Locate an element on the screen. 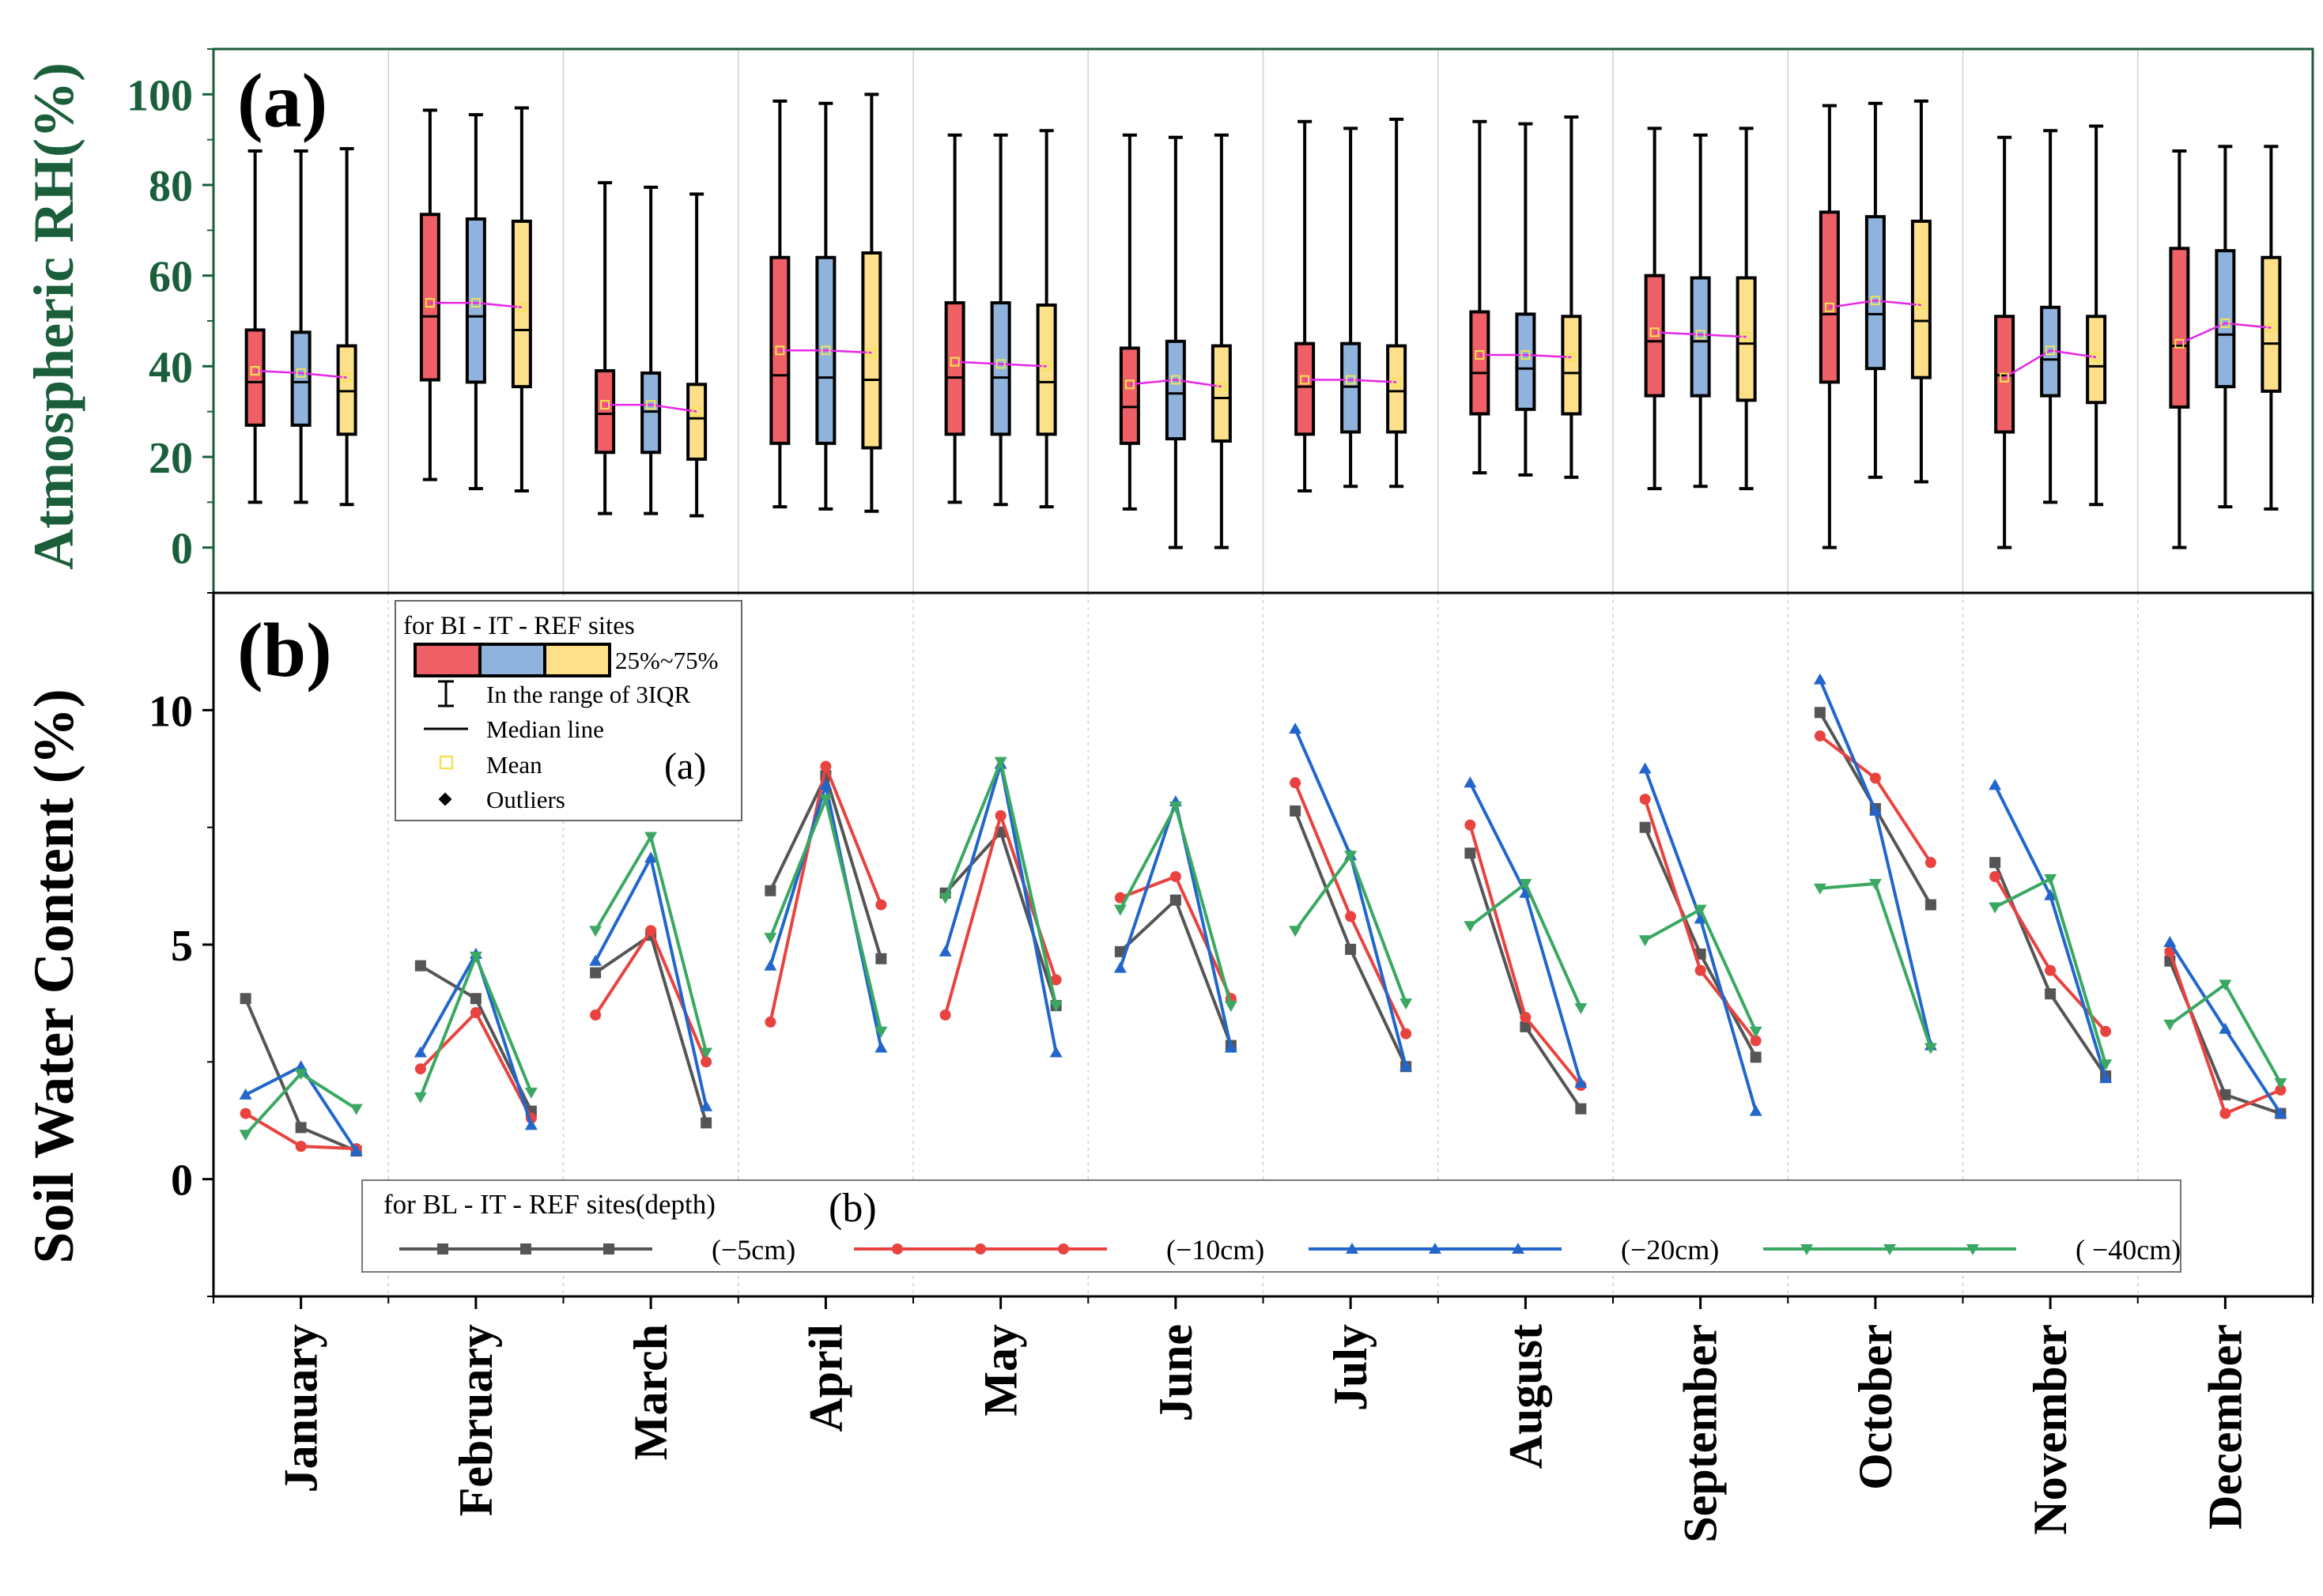 This screenshot has height=1596, width=2323. x-tick-label: December is located at coordinates (2225, 1427).